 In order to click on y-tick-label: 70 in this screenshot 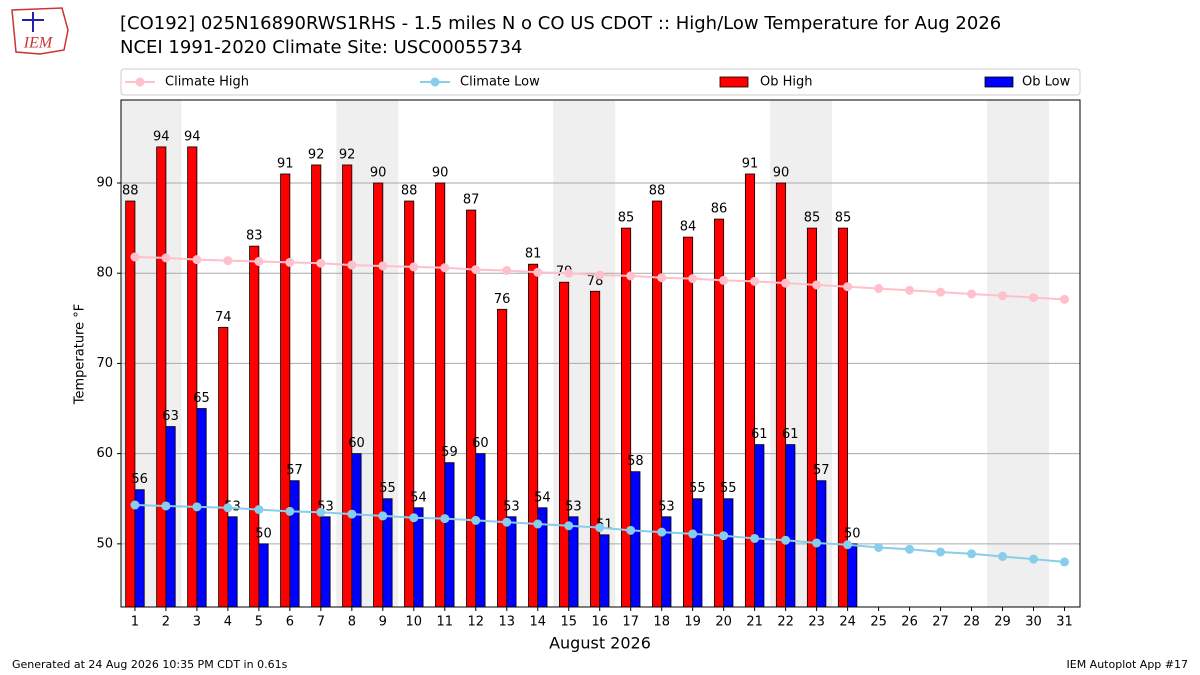, I will do `click(104, 363)`.